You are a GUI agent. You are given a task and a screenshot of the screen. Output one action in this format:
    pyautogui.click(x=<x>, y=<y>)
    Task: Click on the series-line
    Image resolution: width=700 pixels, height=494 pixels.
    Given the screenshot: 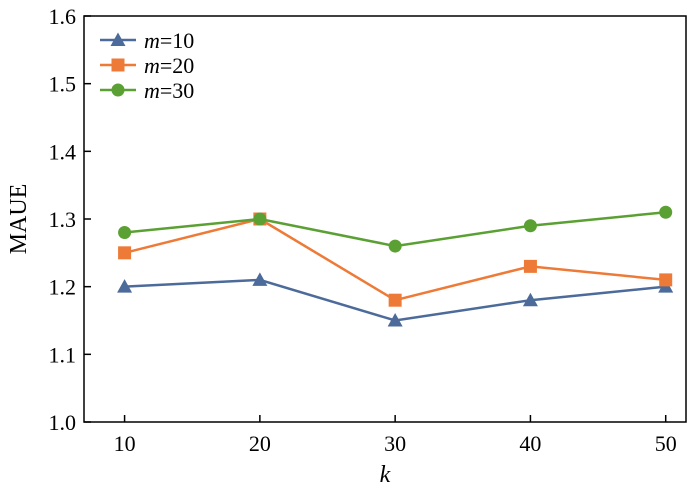 What is the action you would take?
    pyautogui.click(x=395, y=259)
    